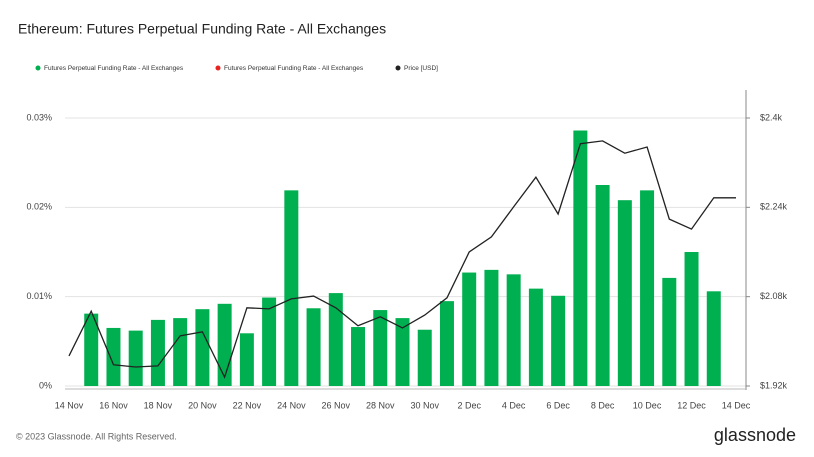  Describe the element at coordinates (247, 405) in the screenshot. I see `x-tick-label: 22 Nov` at that location.